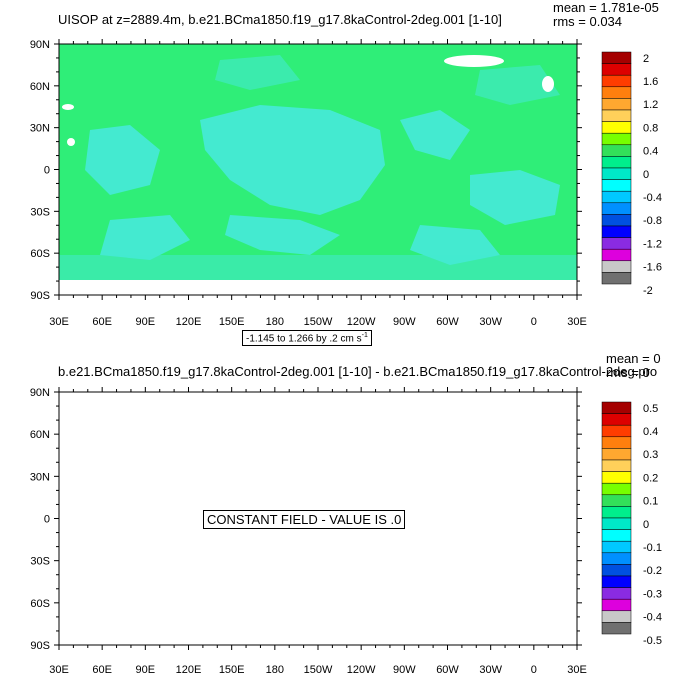 This screenshot has height=700, width=700. What do you see at coordinates (275, 322) in the screenshot?
I see `lon-label: 180` at bounding box center [275, 322].